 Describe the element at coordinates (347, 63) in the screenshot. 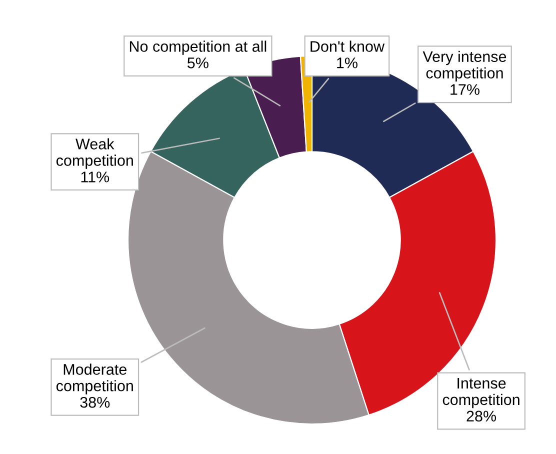

I see `data-label: 1%` at that location.